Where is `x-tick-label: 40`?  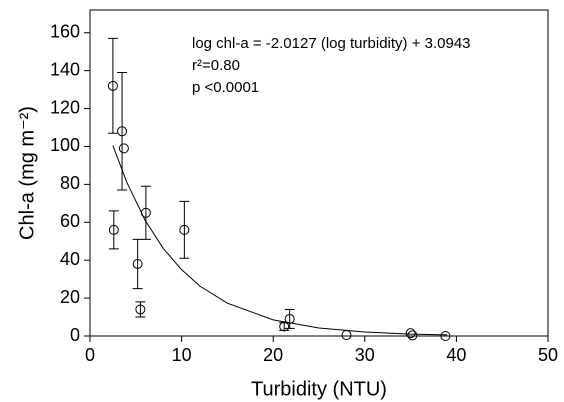 x-tick-label: 40 is located at coordinates (456, 355).